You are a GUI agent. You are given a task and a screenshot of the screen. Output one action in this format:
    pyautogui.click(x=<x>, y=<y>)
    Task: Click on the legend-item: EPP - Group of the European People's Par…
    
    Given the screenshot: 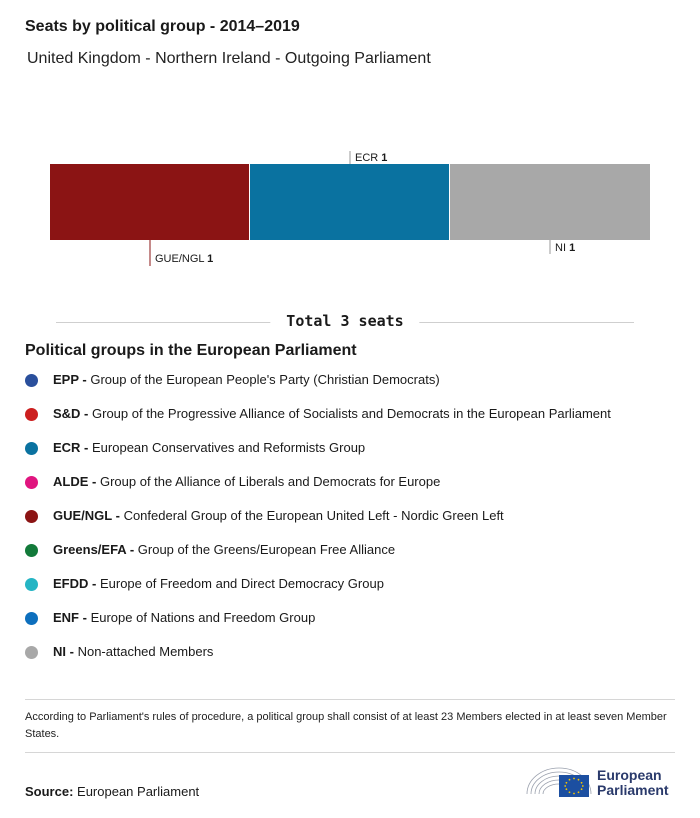 What is the action you would take?
    pyautogui.click(x=318, y=389)
    